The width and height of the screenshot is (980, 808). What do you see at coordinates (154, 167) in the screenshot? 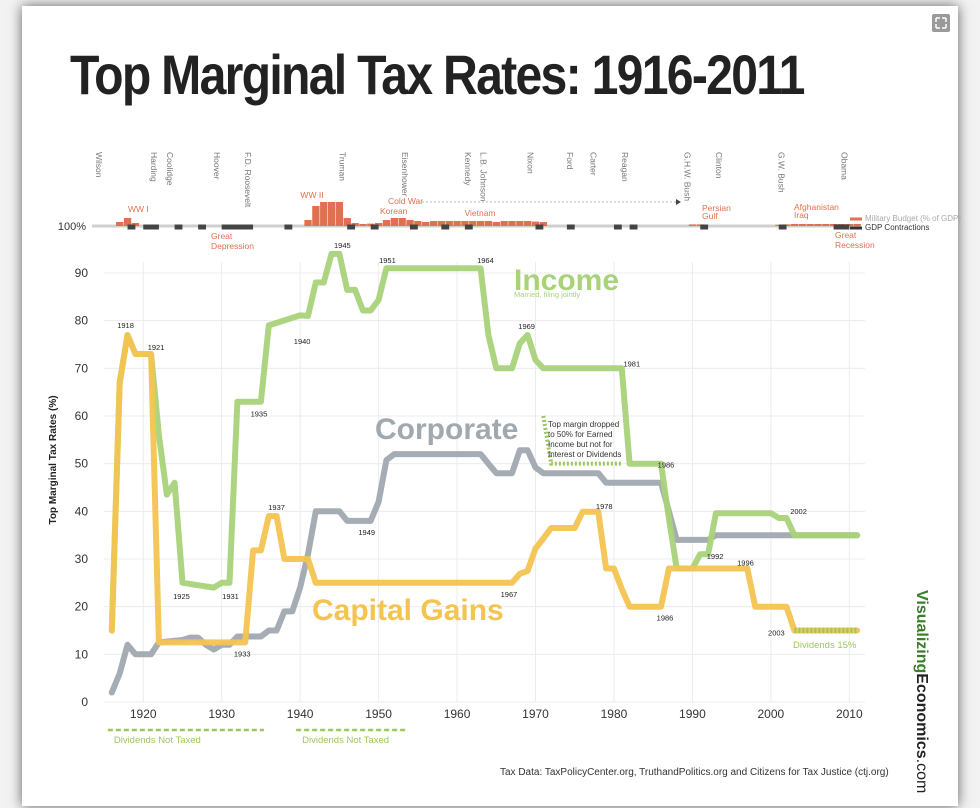
I see `president-label: Harding` at bounding box center [154, 167].